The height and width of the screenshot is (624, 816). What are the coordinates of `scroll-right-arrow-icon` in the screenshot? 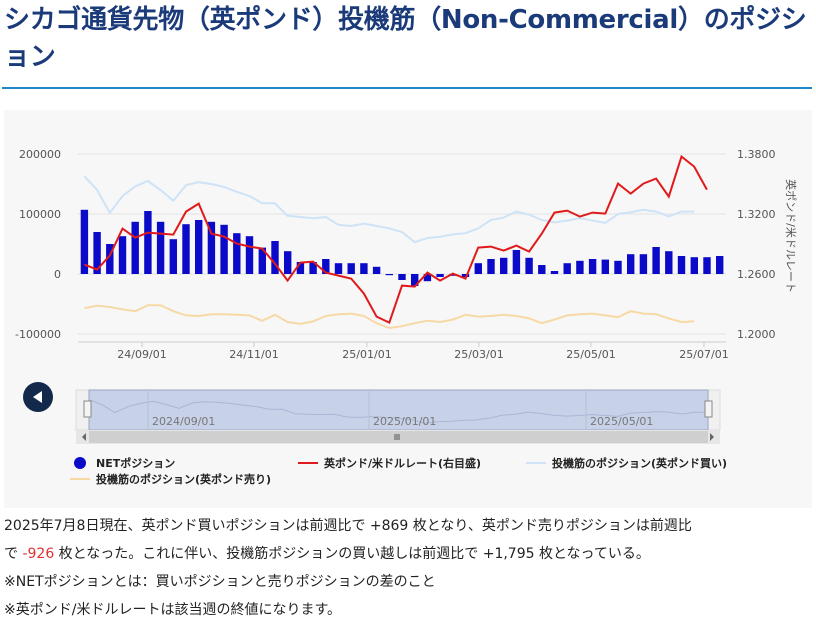 It's located at (712, 437).